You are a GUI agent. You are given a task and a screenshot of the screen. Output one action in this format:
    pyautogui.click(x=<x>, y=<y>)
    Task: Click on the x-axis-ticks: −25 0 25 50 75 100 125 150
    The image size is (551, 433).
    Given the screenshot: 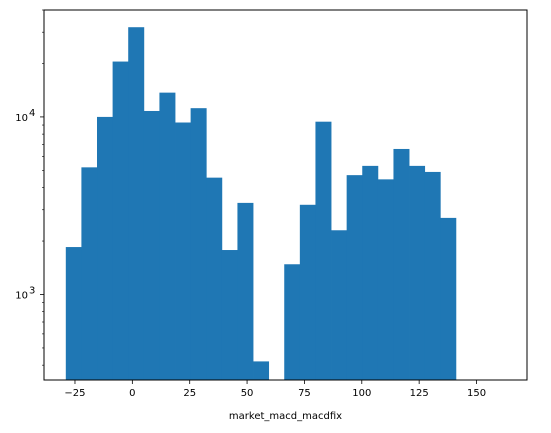 What is the action you would take?
    pyautogui.click(x=275, y=389)
    